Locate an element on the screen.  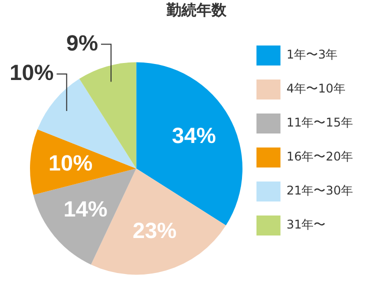
data-label: 14% is located at coordinates (85, 209).